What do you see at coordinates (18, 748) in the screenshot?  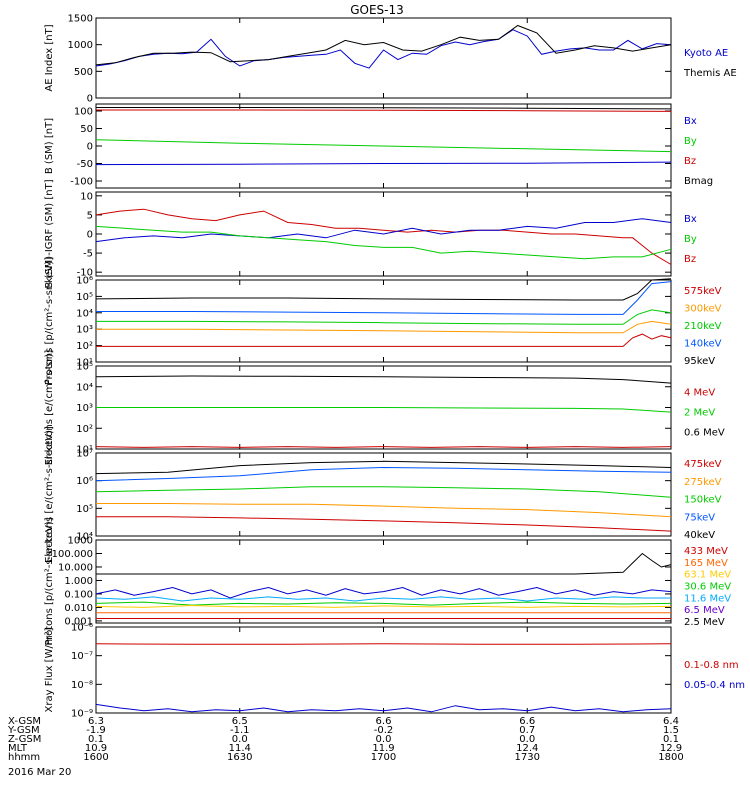 I see `footer-label: MLT` at bounding box center [18, 748].